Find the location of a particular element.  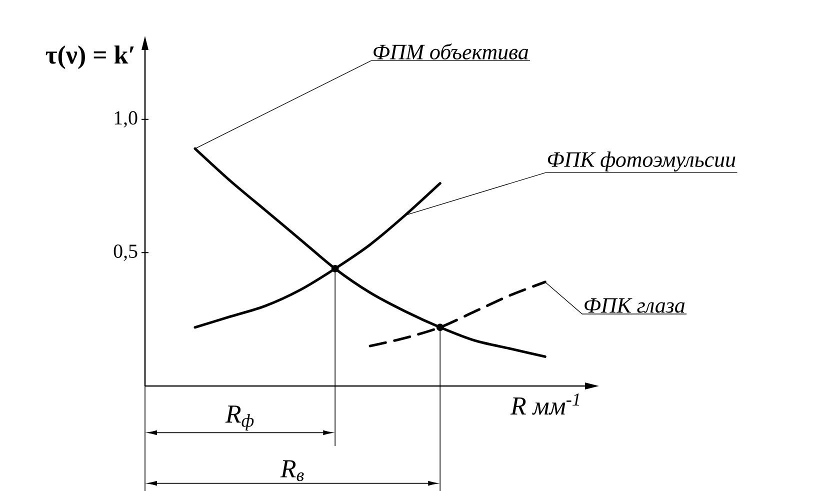

text: R$_{в}$ is located at coordinates (292, 471).